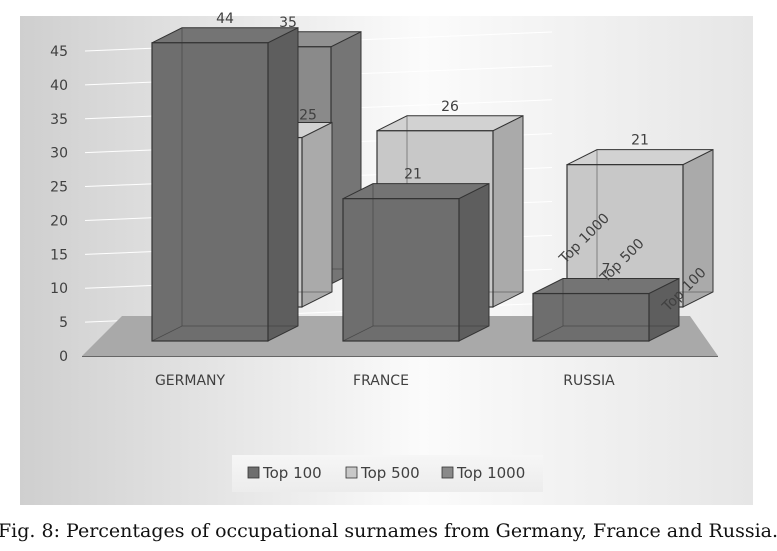 The height and width of the screenshot is (551, 777). Describe the element at coordinates (59, 289) in the screenshot. I see `y-tick-label: 10` at that location.